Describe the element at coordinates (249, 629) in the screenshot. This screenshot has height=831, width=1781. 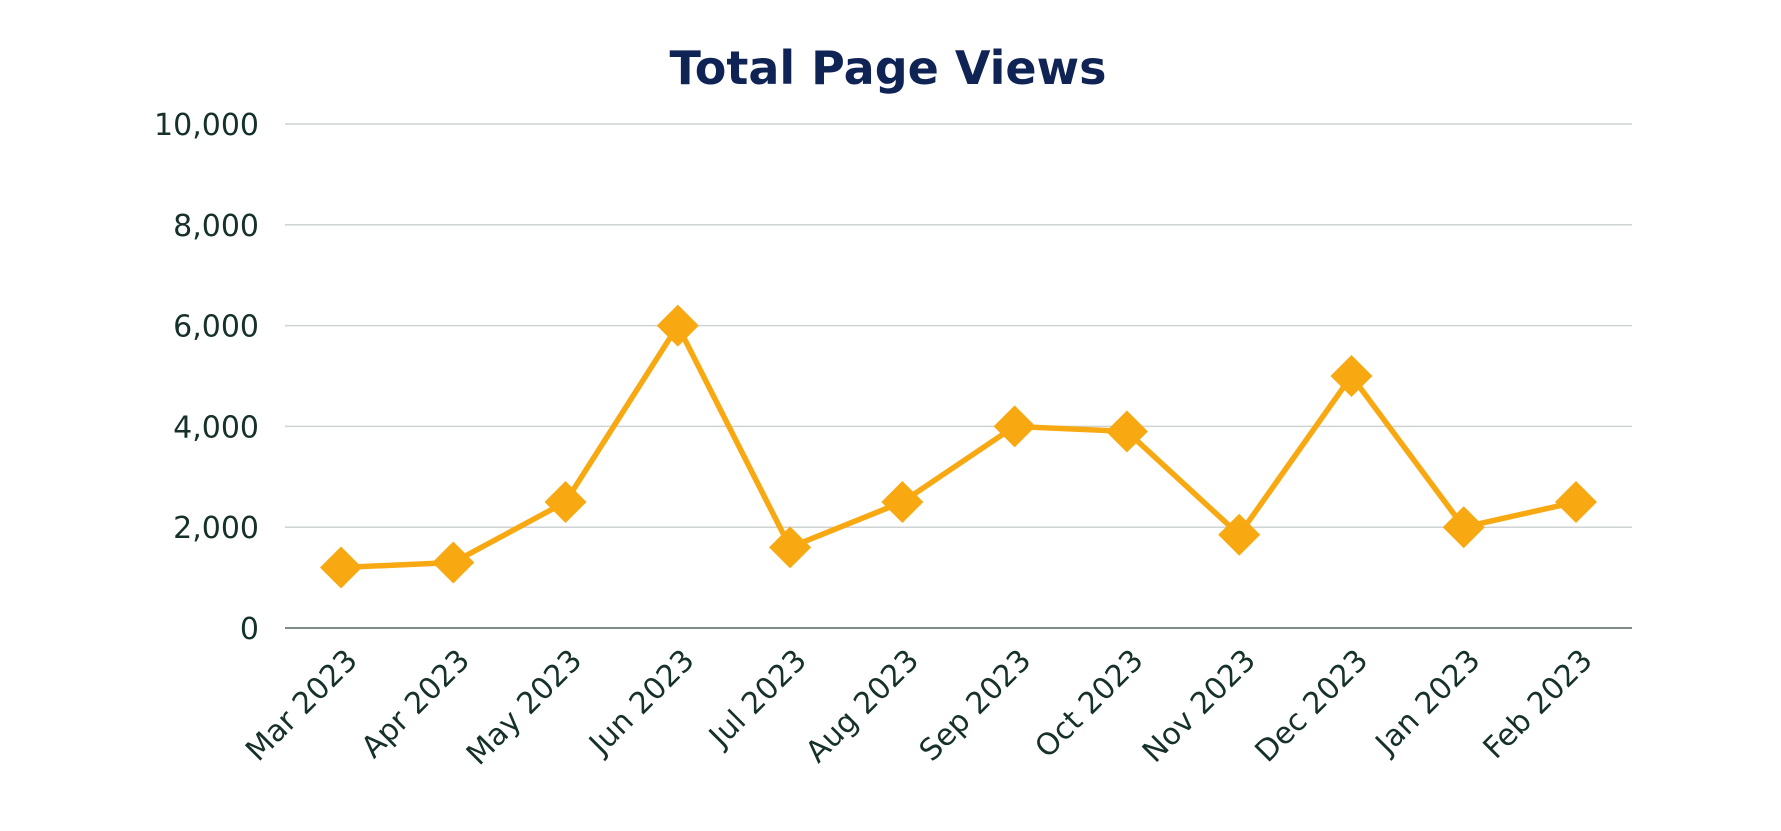
I see `y-tick-label: 0` at that location.